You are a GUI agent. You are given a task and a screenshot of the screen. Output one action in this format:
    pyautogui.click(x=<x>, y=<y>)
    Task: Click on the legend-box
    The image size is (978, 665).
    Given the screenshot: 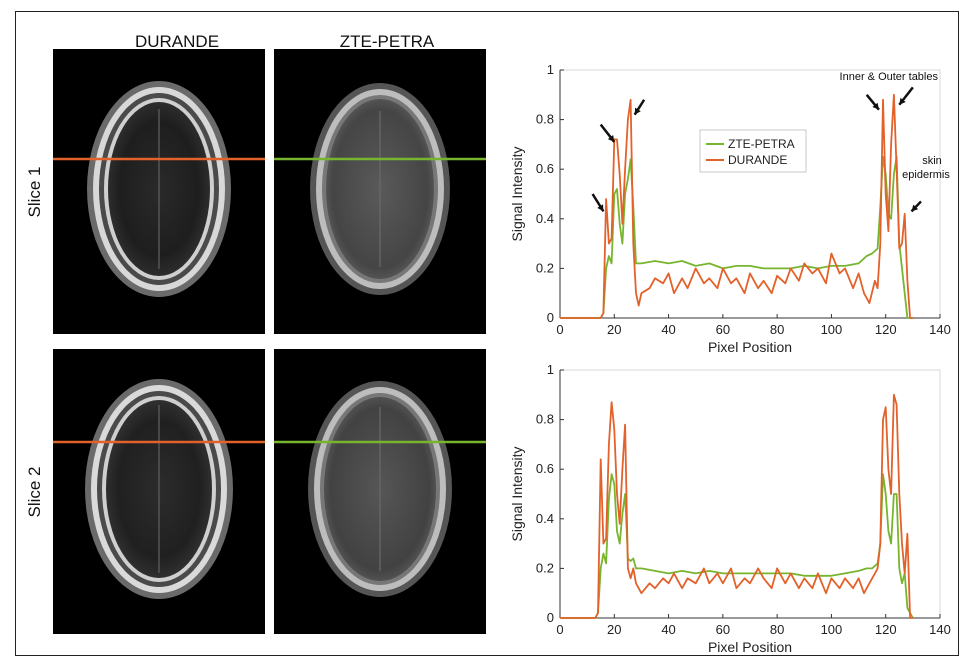 What is the action you would take?
    pyautogui.click(x=753, y=151)
    